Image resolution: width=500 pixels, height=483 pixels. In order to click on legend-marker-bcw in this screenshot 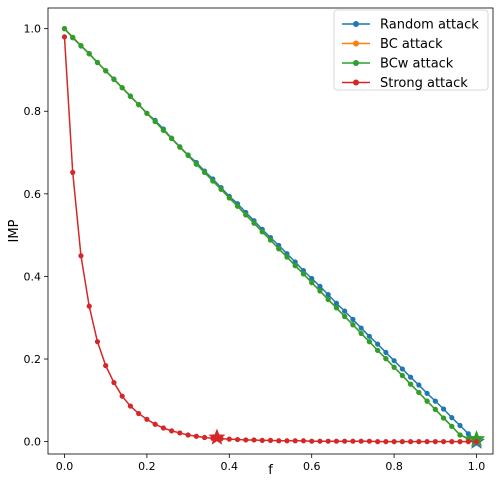, I will do `click(356, 63)`.